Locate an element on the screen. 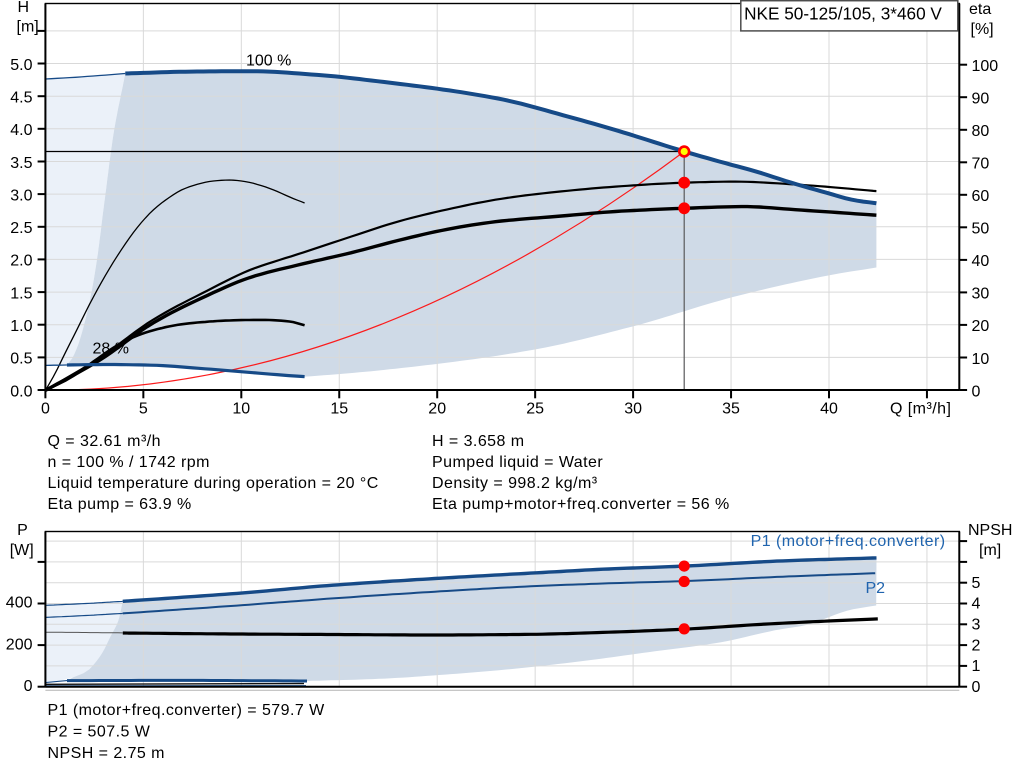 The width and height of the screenshot is (1024, 781). svg-text: P is located at coordinates (22, 530).